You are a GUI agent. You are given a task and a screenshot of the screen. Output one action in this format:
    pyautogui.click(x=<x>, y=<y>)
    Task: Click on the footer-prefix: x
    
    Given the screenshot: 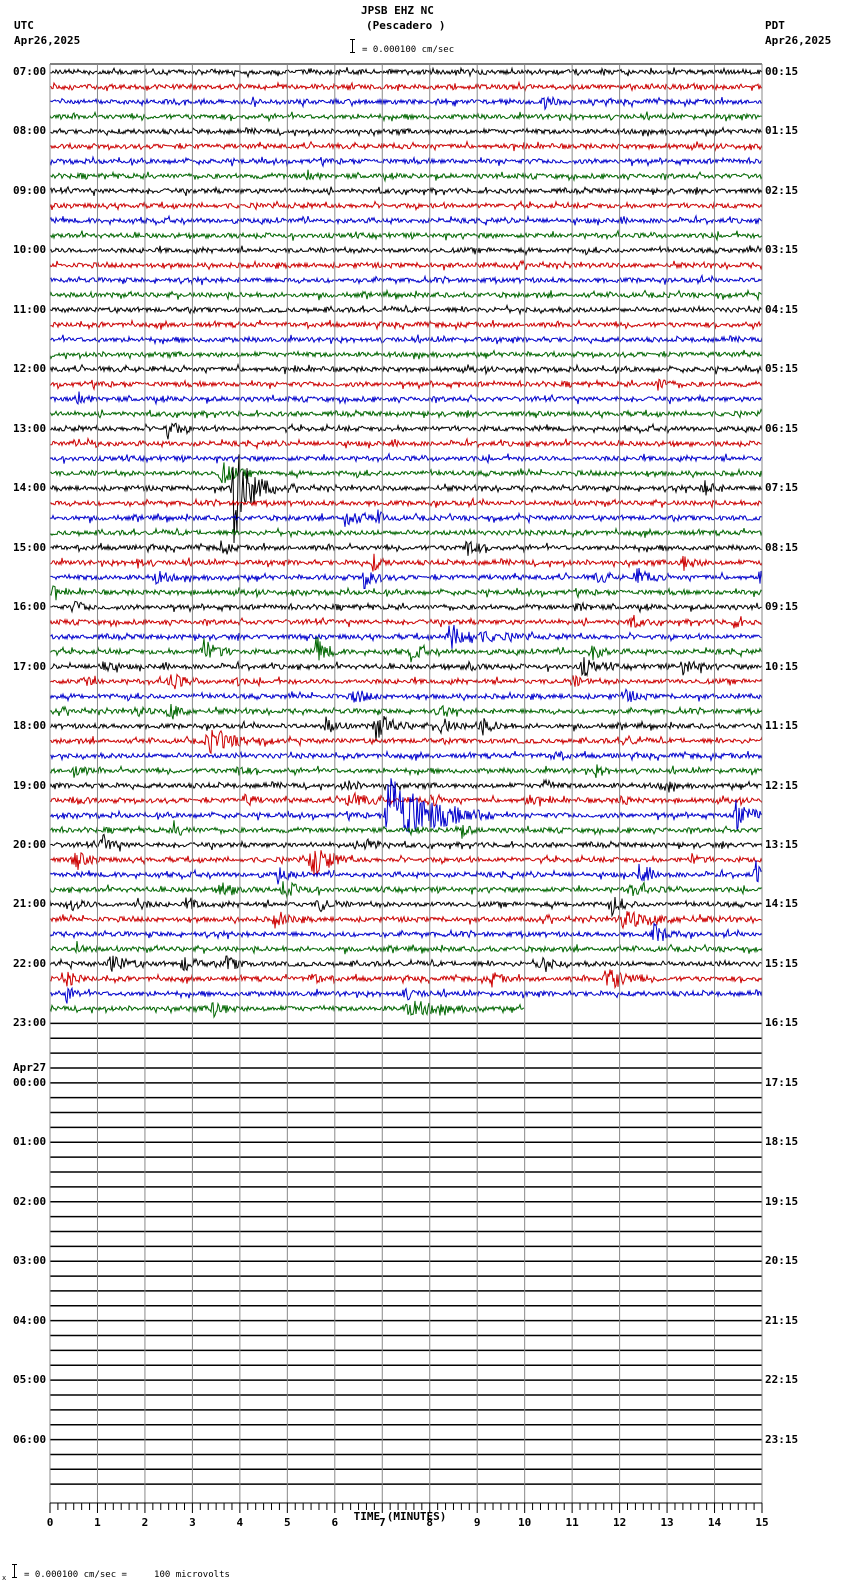 What is the action you would take?
    pyautogui.click(x=4, y=1578)
    